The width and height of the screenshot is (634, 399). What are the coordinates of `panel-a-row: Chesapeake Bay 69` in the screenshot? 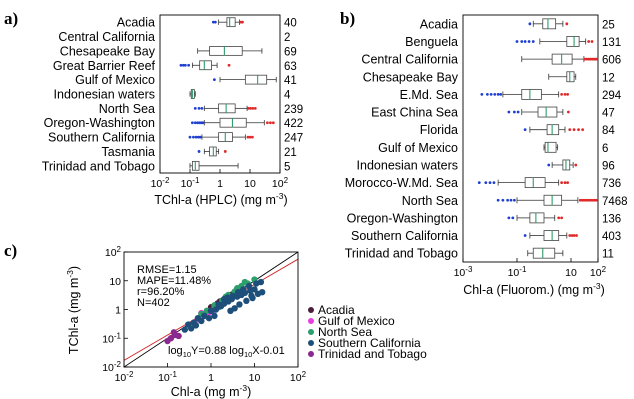 It's located at (178, 51).